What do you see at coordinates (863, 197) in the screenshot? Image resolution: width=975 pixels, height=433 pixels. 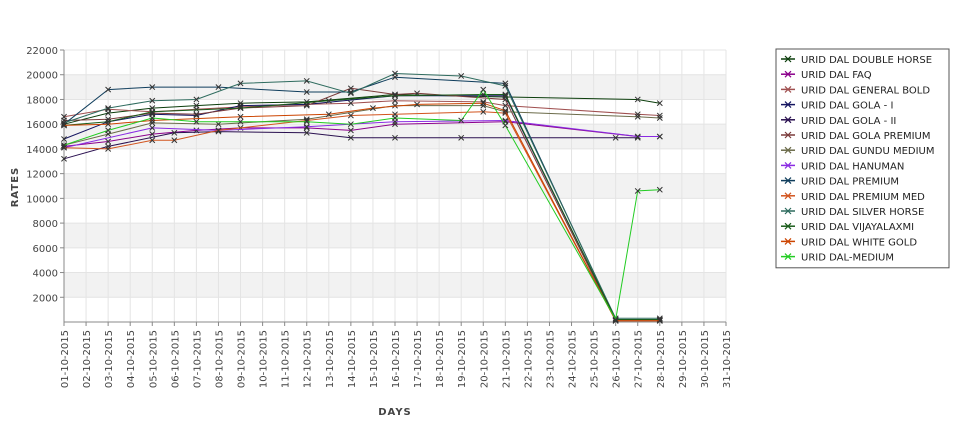 I see `legend-label: URID DAL PREMIUM MED` at bounding box center [863, 197].